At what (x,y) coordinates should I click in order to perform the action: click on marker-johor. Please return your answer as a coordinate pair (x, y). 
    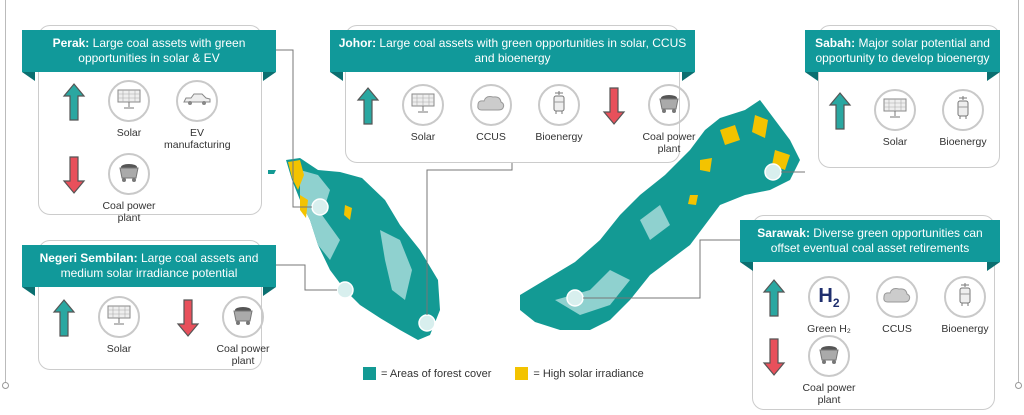
    Looking at the image, I should click on (427, 323).